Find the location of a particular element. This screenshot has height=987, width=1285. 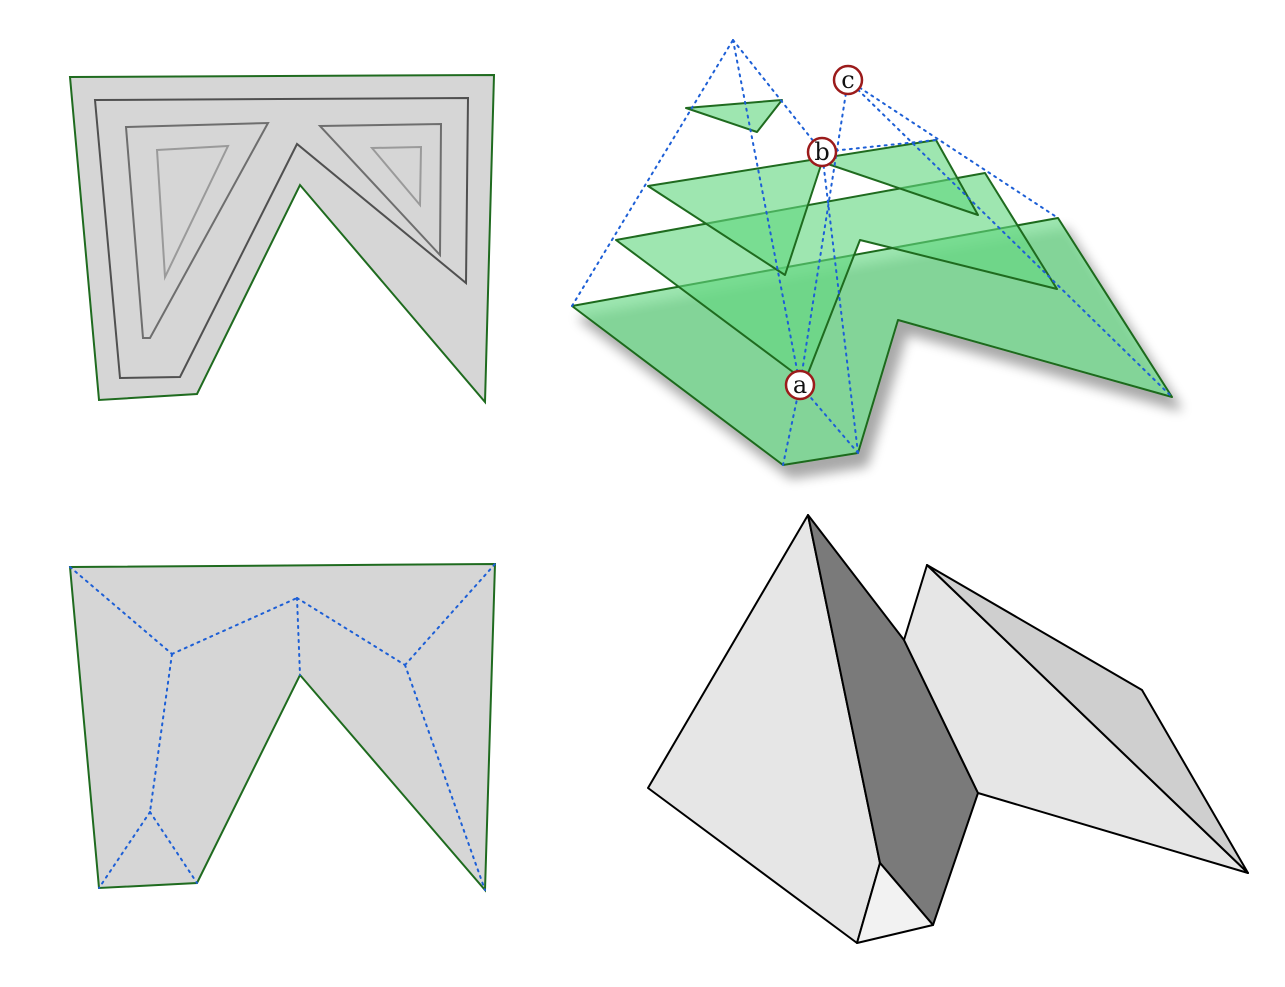

marker-c: c is located at coordinates (848, 80).